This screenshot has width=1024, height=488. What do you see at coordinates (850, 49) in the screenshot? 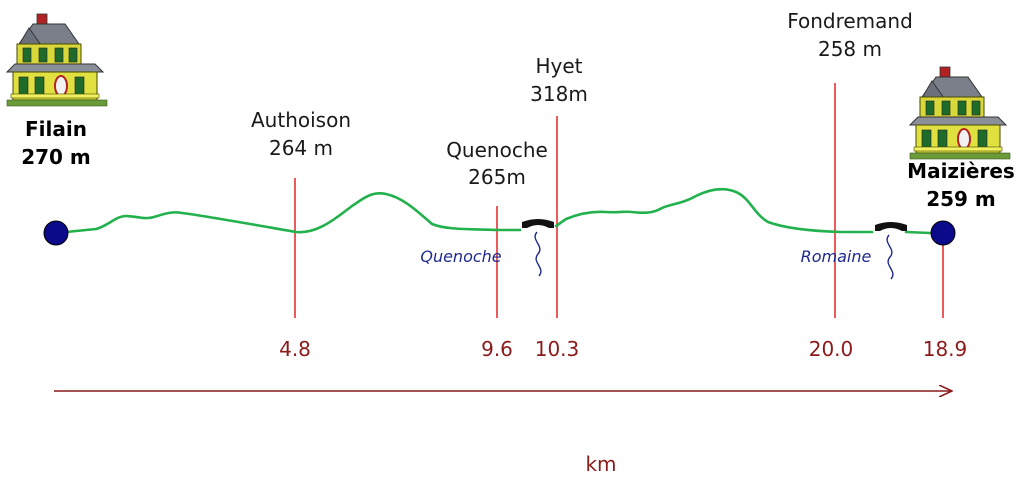
I see `waypoint-fondremand-altitude: 258 m` at bounding box center [850, 49].